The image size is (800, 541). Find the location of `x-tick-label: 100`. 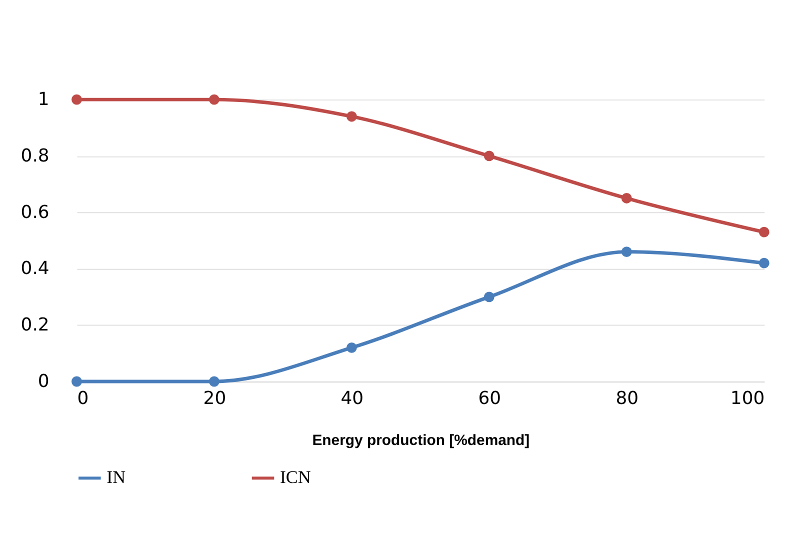

x-tick-label: 100 is located at coordinates (747, 398).